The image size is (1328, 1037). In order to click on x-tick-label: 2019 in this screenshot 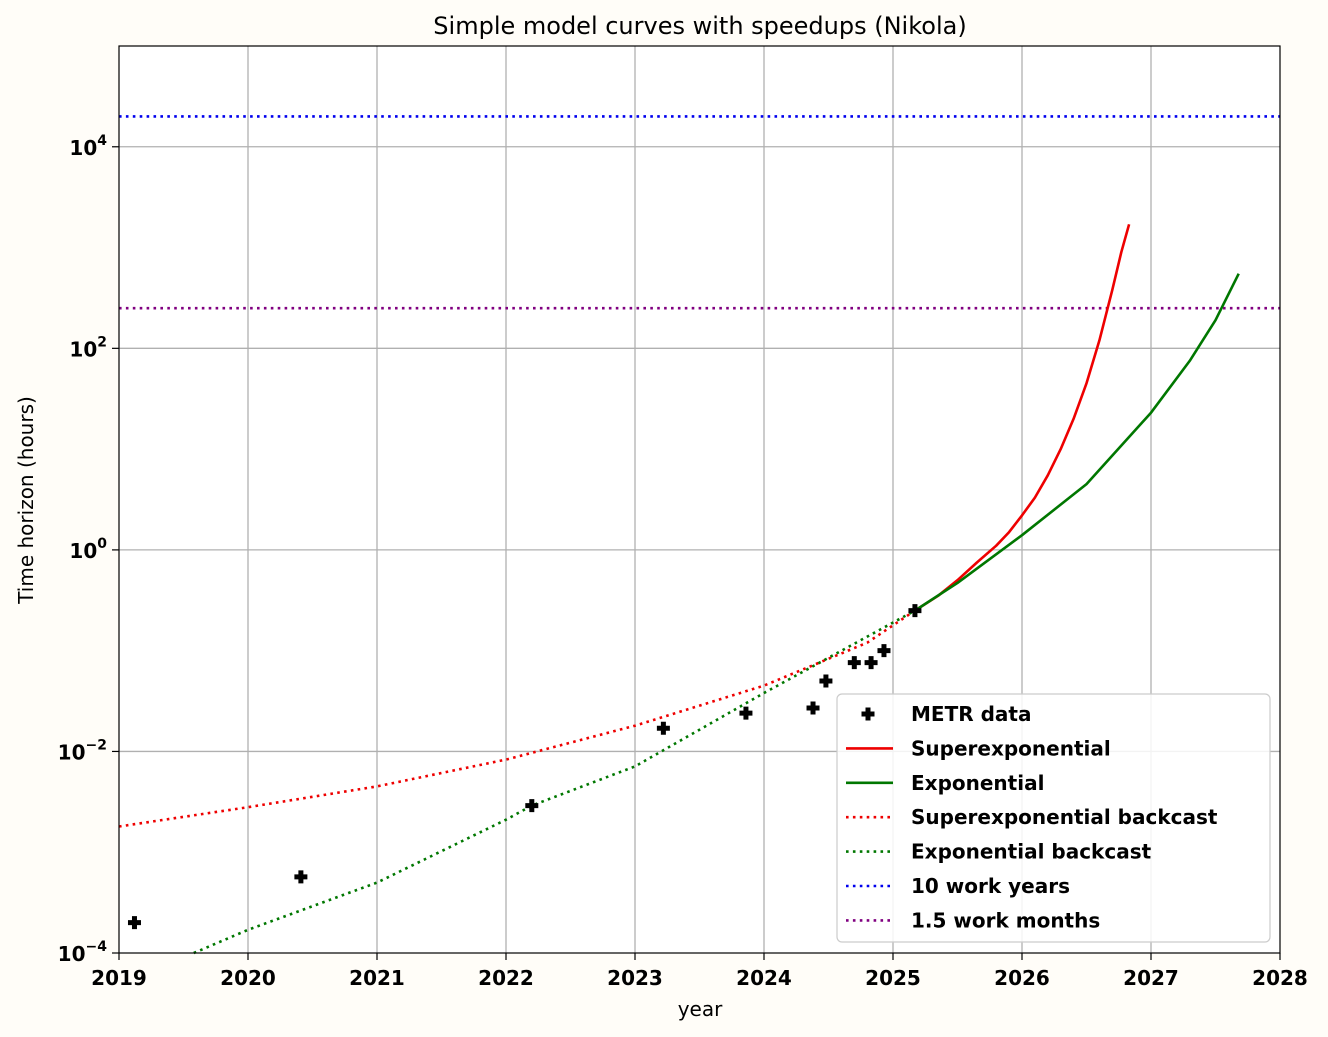, I will do `click(119, 978)`.